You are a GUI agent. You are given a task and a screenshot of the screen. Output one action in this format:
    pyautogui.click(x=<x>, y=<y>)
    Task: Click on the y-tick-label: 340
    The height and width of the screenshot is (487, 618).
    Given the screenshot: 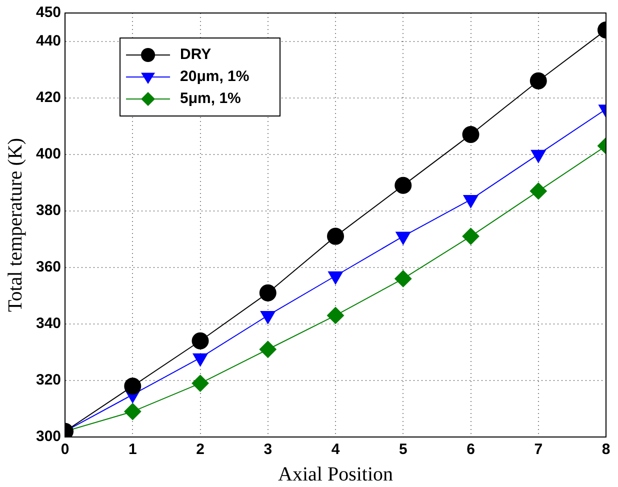 What is the action you would take?
    pyautogui.click(x=49, y=323)
    